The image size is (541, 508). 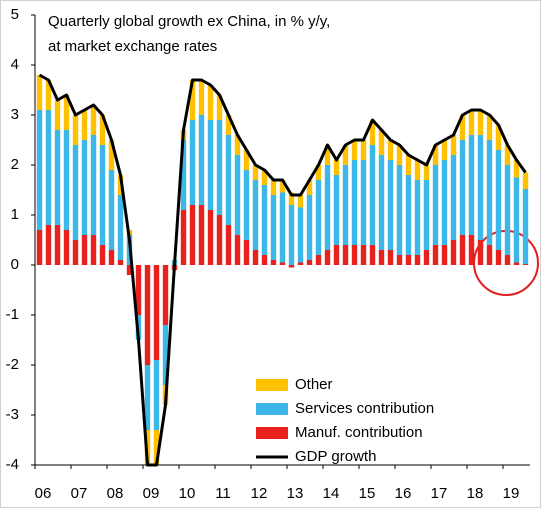 What do you see at coordinates (15, 114) in the screenshot?
I see `y-tick-label: 3` at bounding box center [15, 114].